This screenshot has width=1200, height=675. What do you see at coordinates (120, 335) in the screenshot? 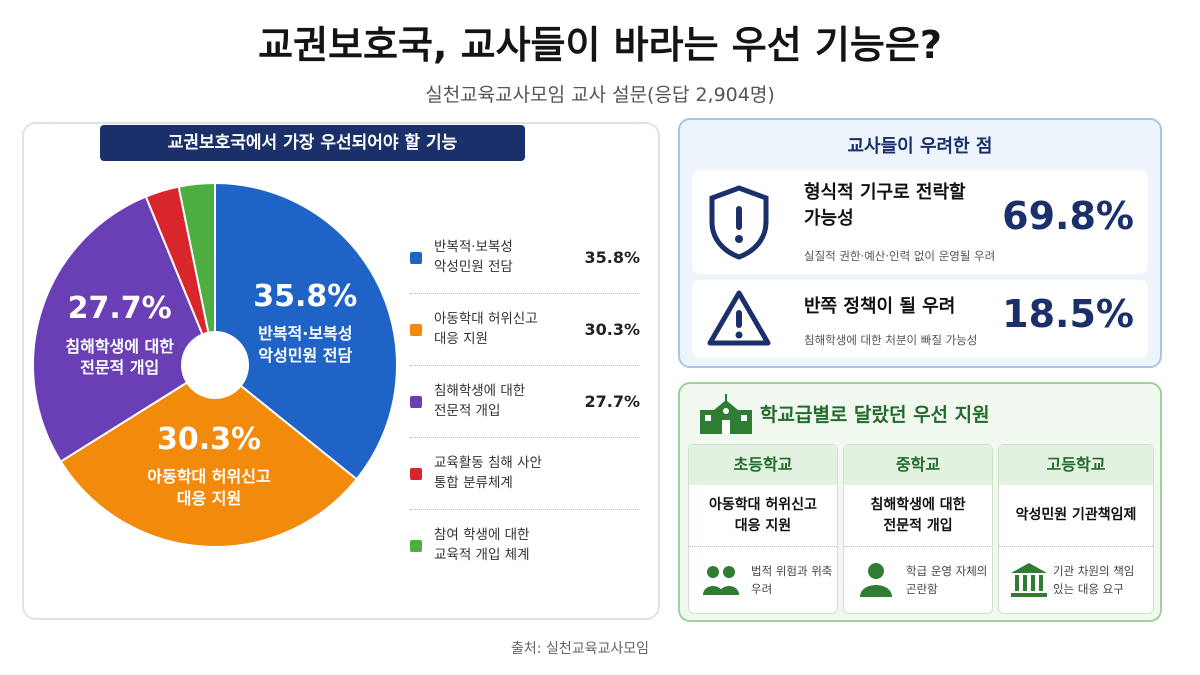
I see `slice-label: 27.7% 침해학생에 대한 전문적 개입` at bounding box center [120, 335].